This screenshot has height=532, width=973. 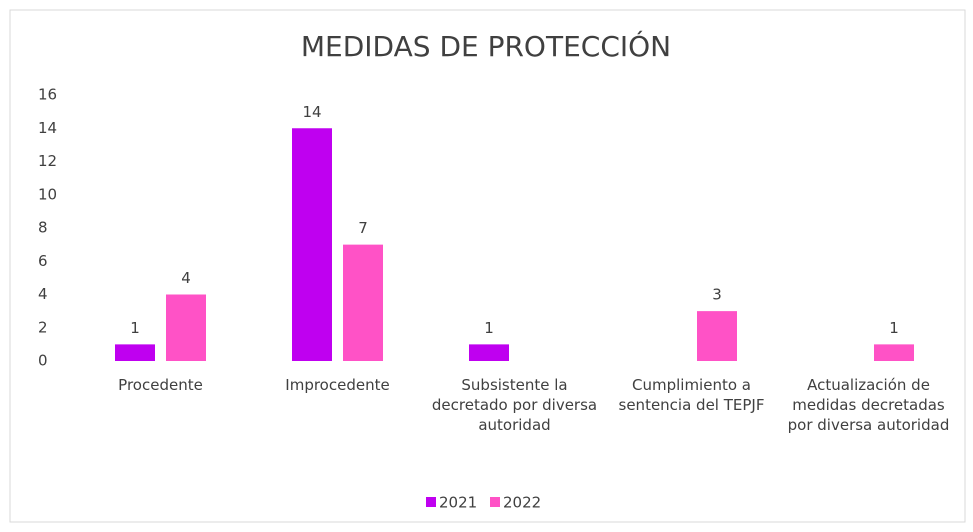 I want to click on x-tick-label: Improcedente, so click(x=337, y=385).